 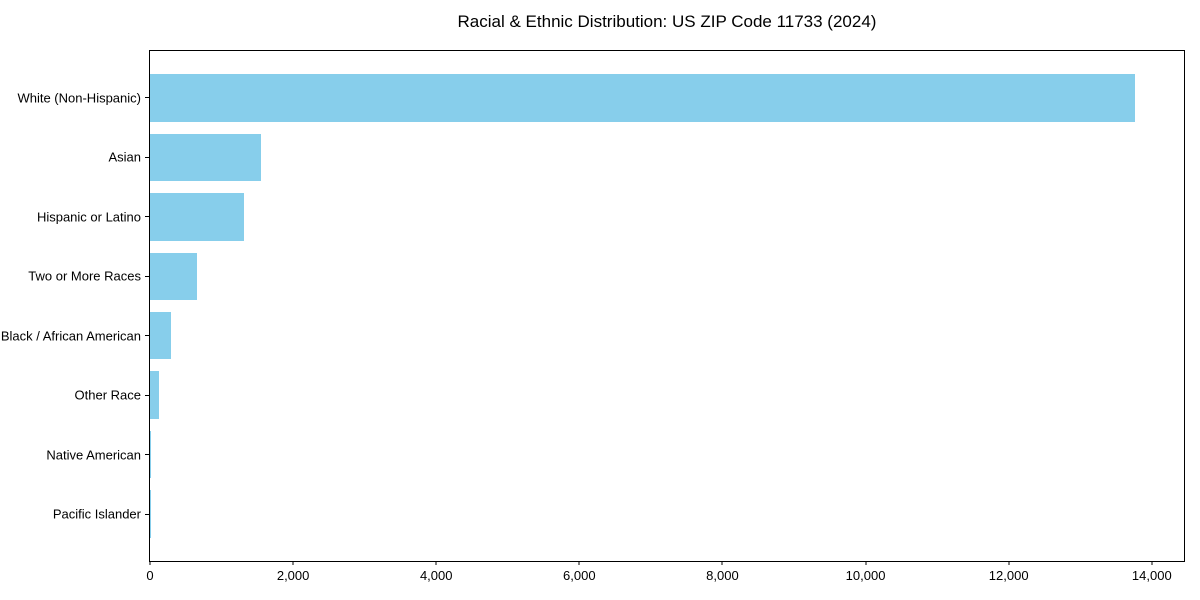 I want to click on y-axis-category-label: Hispanic or Latino, so click(x=88, y=217).